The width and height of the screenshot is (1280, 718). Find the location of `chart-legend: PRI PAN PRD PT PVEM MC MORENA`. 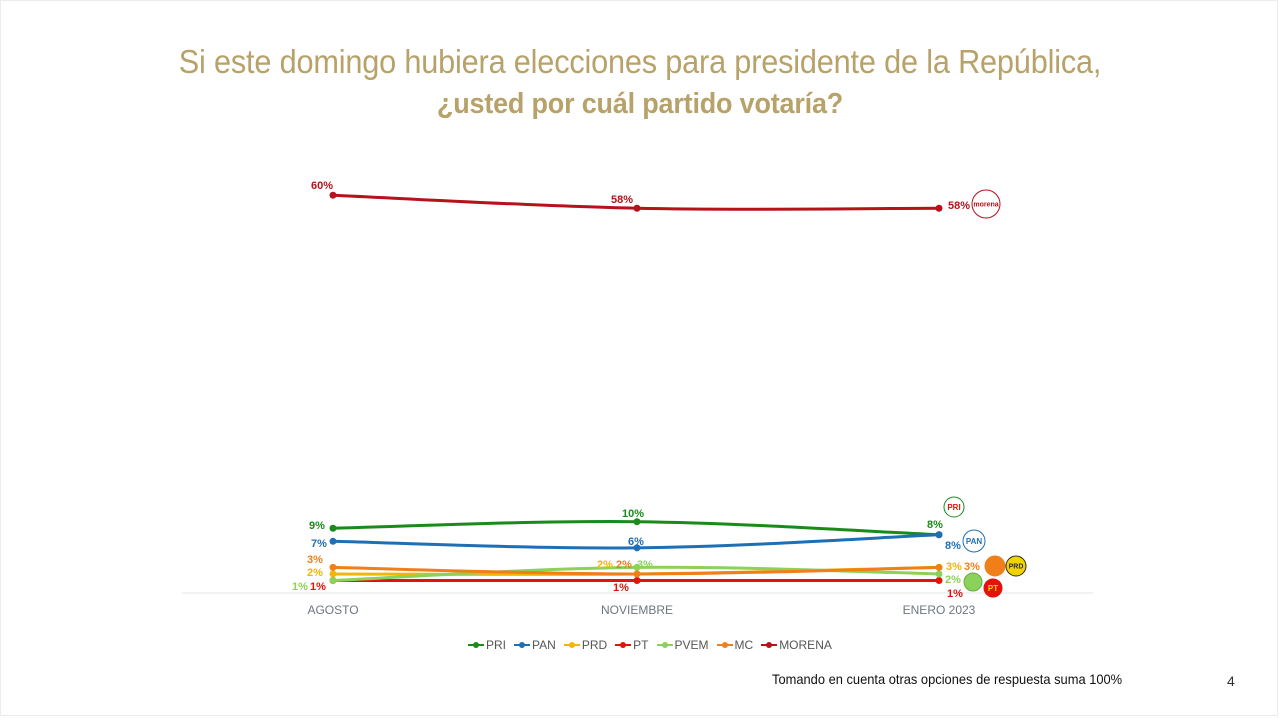

chart-legend: PRI PAN PRD PT PVEM MC MORENA is located at coordinates (650, 645).